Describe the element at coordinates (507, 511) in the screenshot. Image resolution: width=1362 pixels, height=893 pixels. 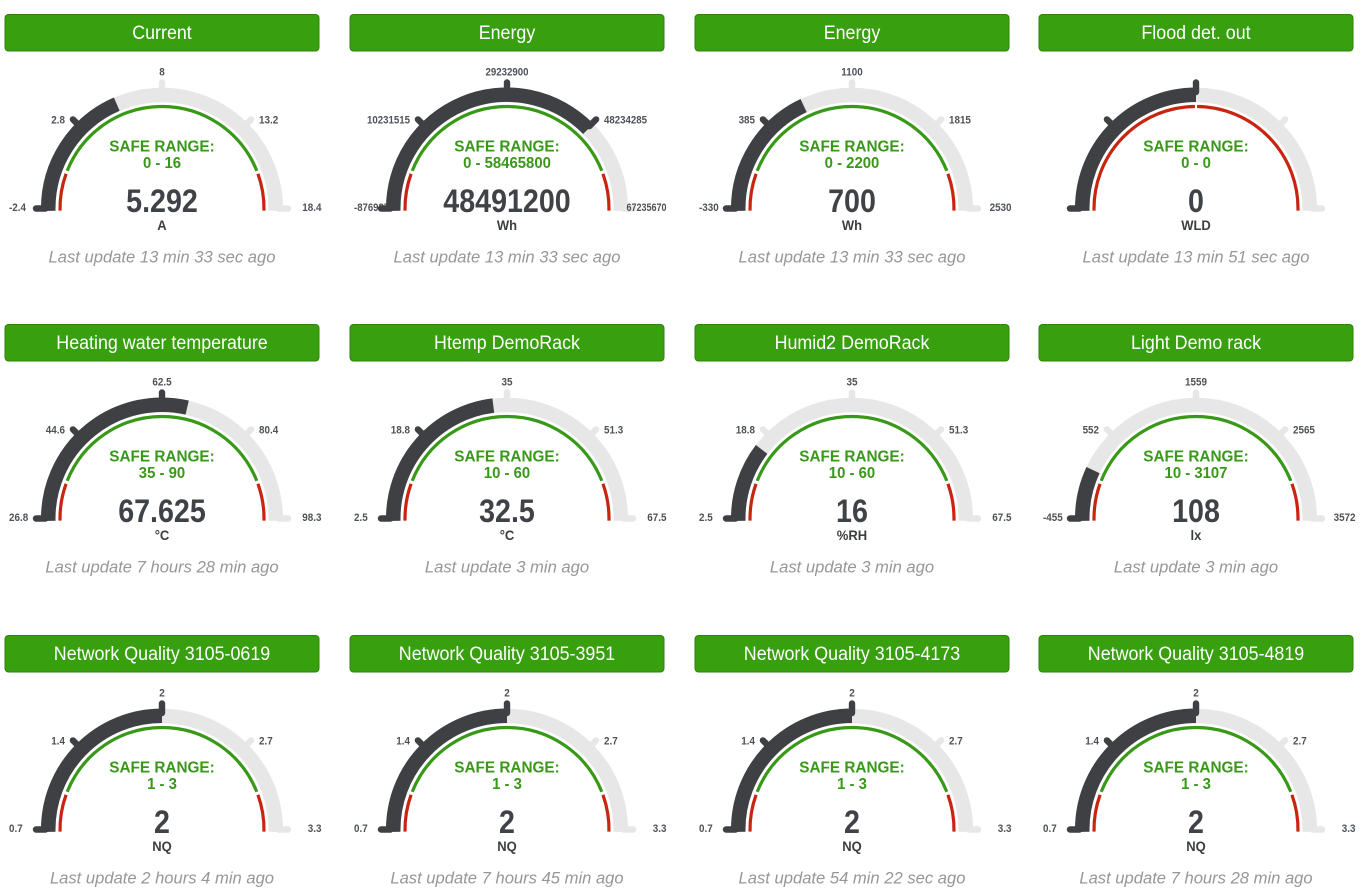
I see `svg-text: 32.5` at that location.